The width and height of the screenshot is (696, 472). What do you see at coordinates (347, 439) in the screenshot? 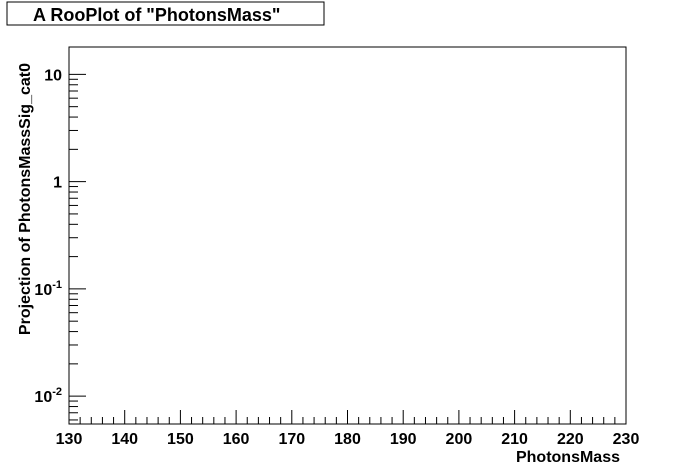
I see `x-tick-label: 180` at bounding box center [347, 439].